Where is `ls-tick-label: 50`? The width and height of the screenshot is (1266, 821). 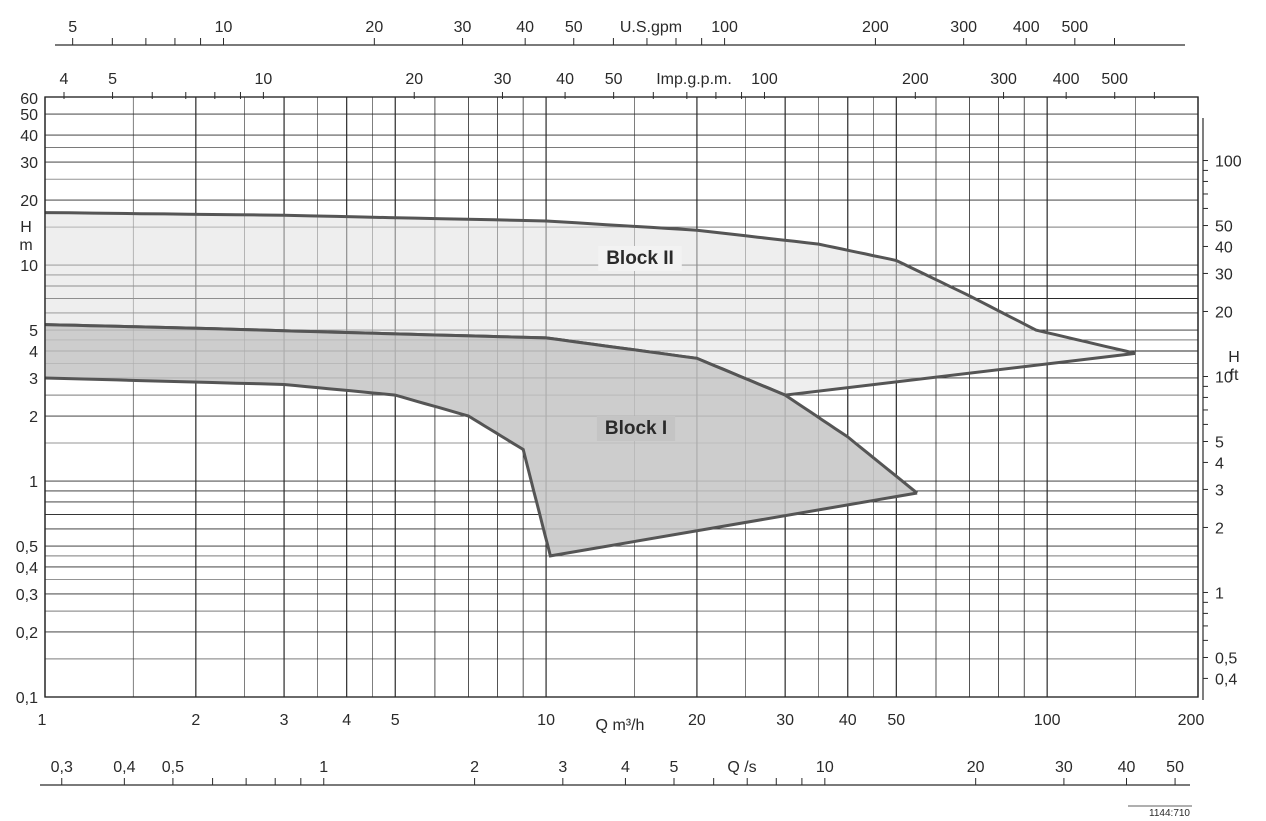 ls-tick-label: 50 is located at coordinates (1175, 767).